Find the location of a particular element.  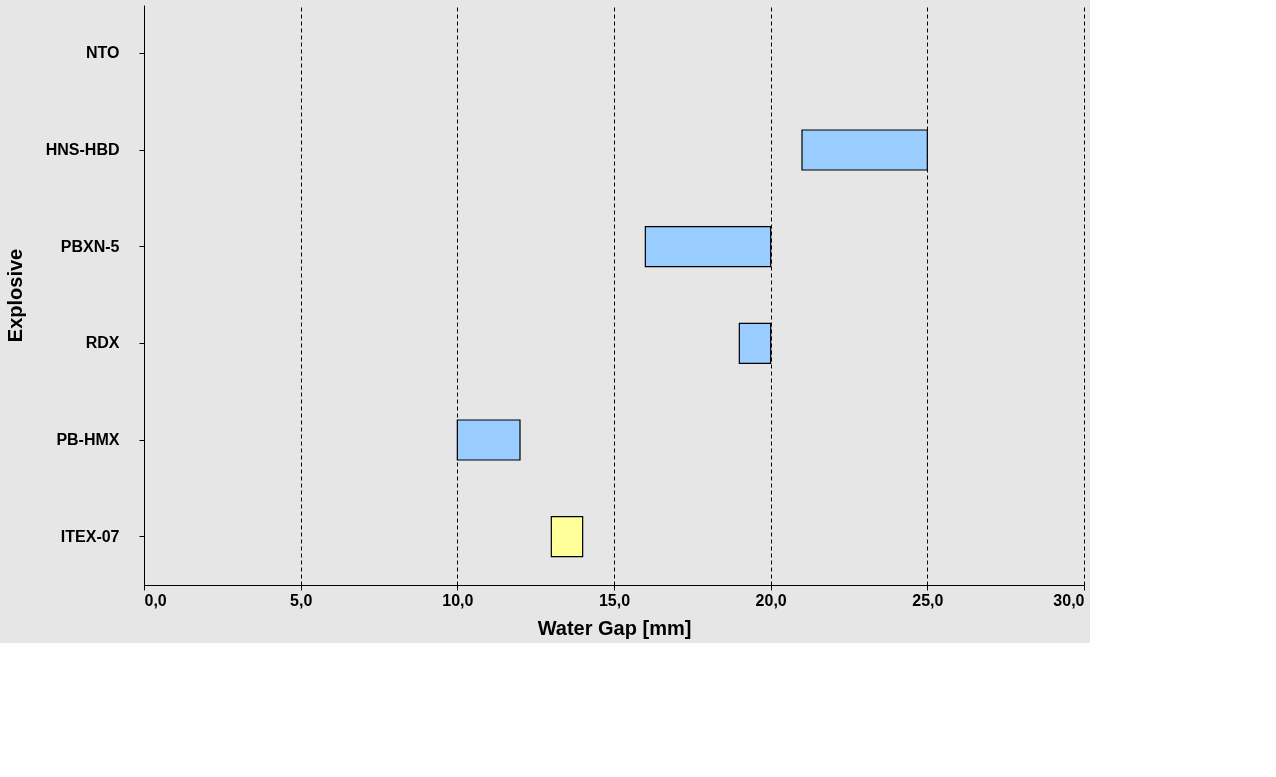

x-axis-title: Water Gap [mm] is located at coordinates (614, 627).